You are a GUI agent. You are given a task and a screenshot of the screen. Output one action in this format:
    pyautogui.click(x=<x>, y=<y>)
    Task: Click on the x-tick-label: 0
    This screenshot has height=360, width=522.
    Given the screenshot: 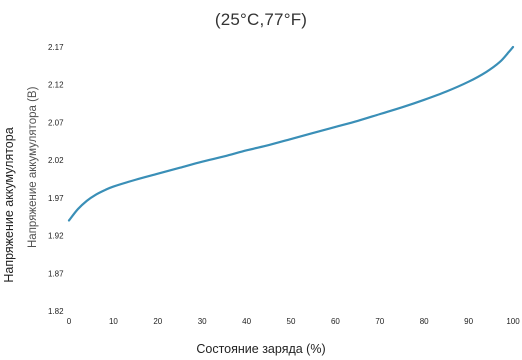 What is the action you would take?
    pyautogui.click(x=69, y=321)
    